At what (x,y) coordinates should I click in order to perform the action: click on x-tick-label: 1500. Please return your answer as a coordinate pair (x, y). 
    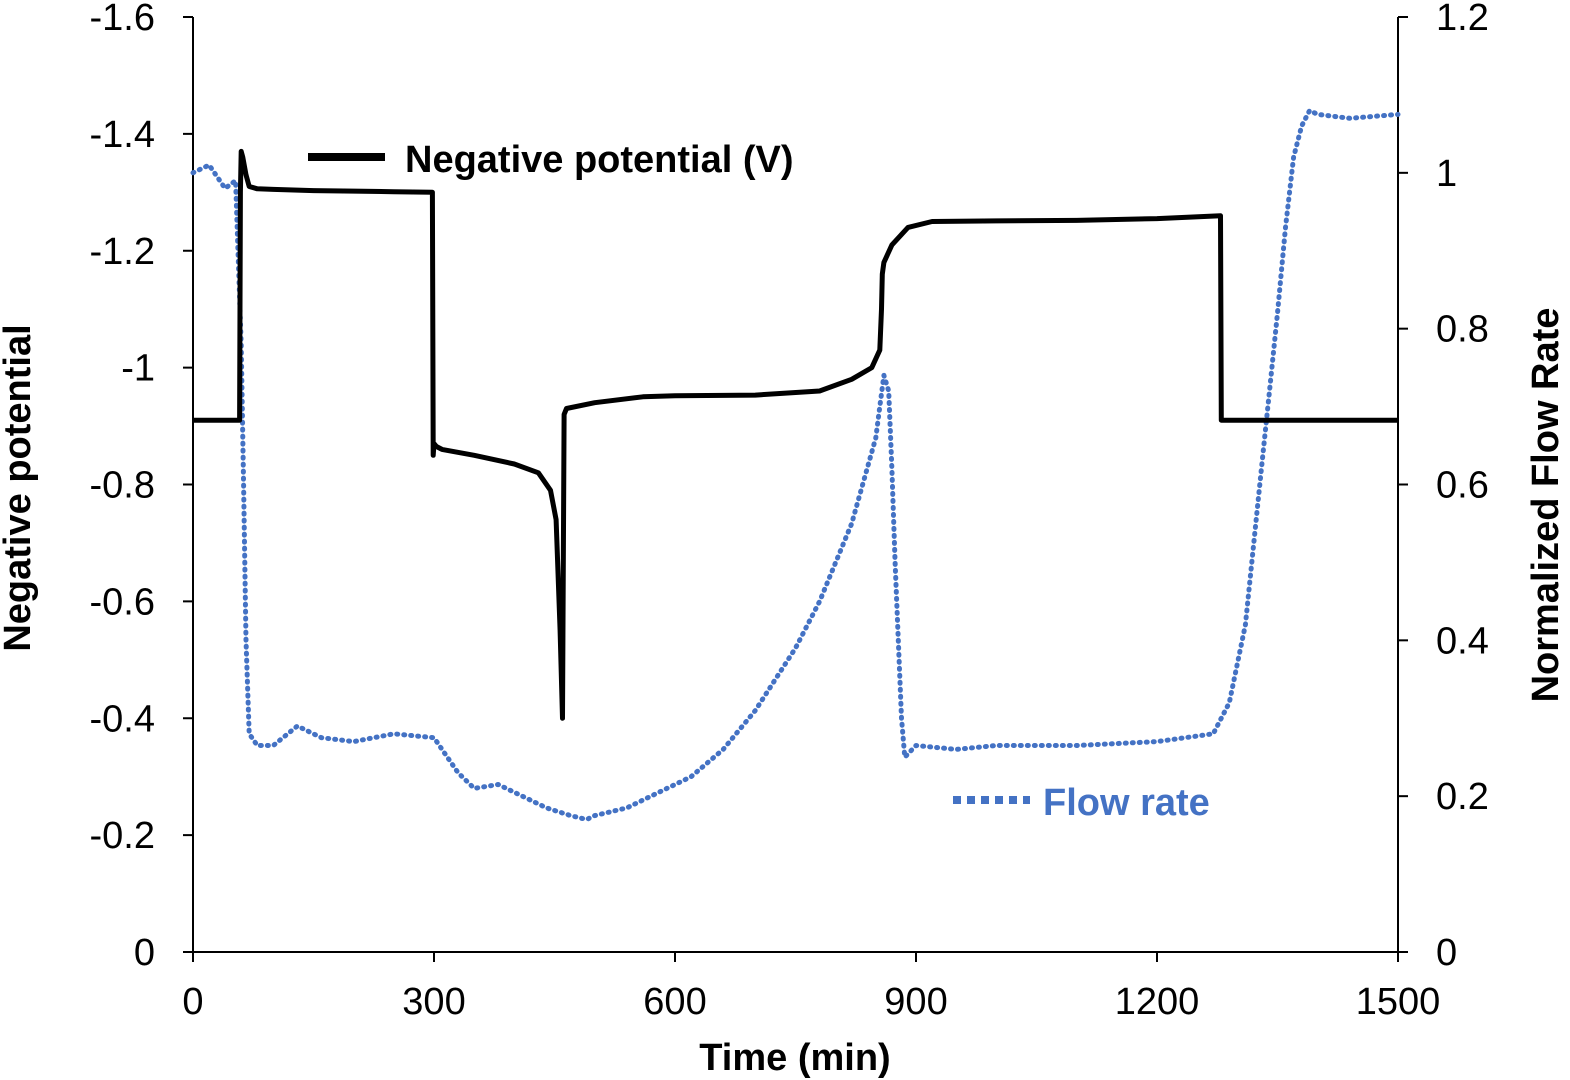
    Looking at the image, I should click on (1398, 1002).